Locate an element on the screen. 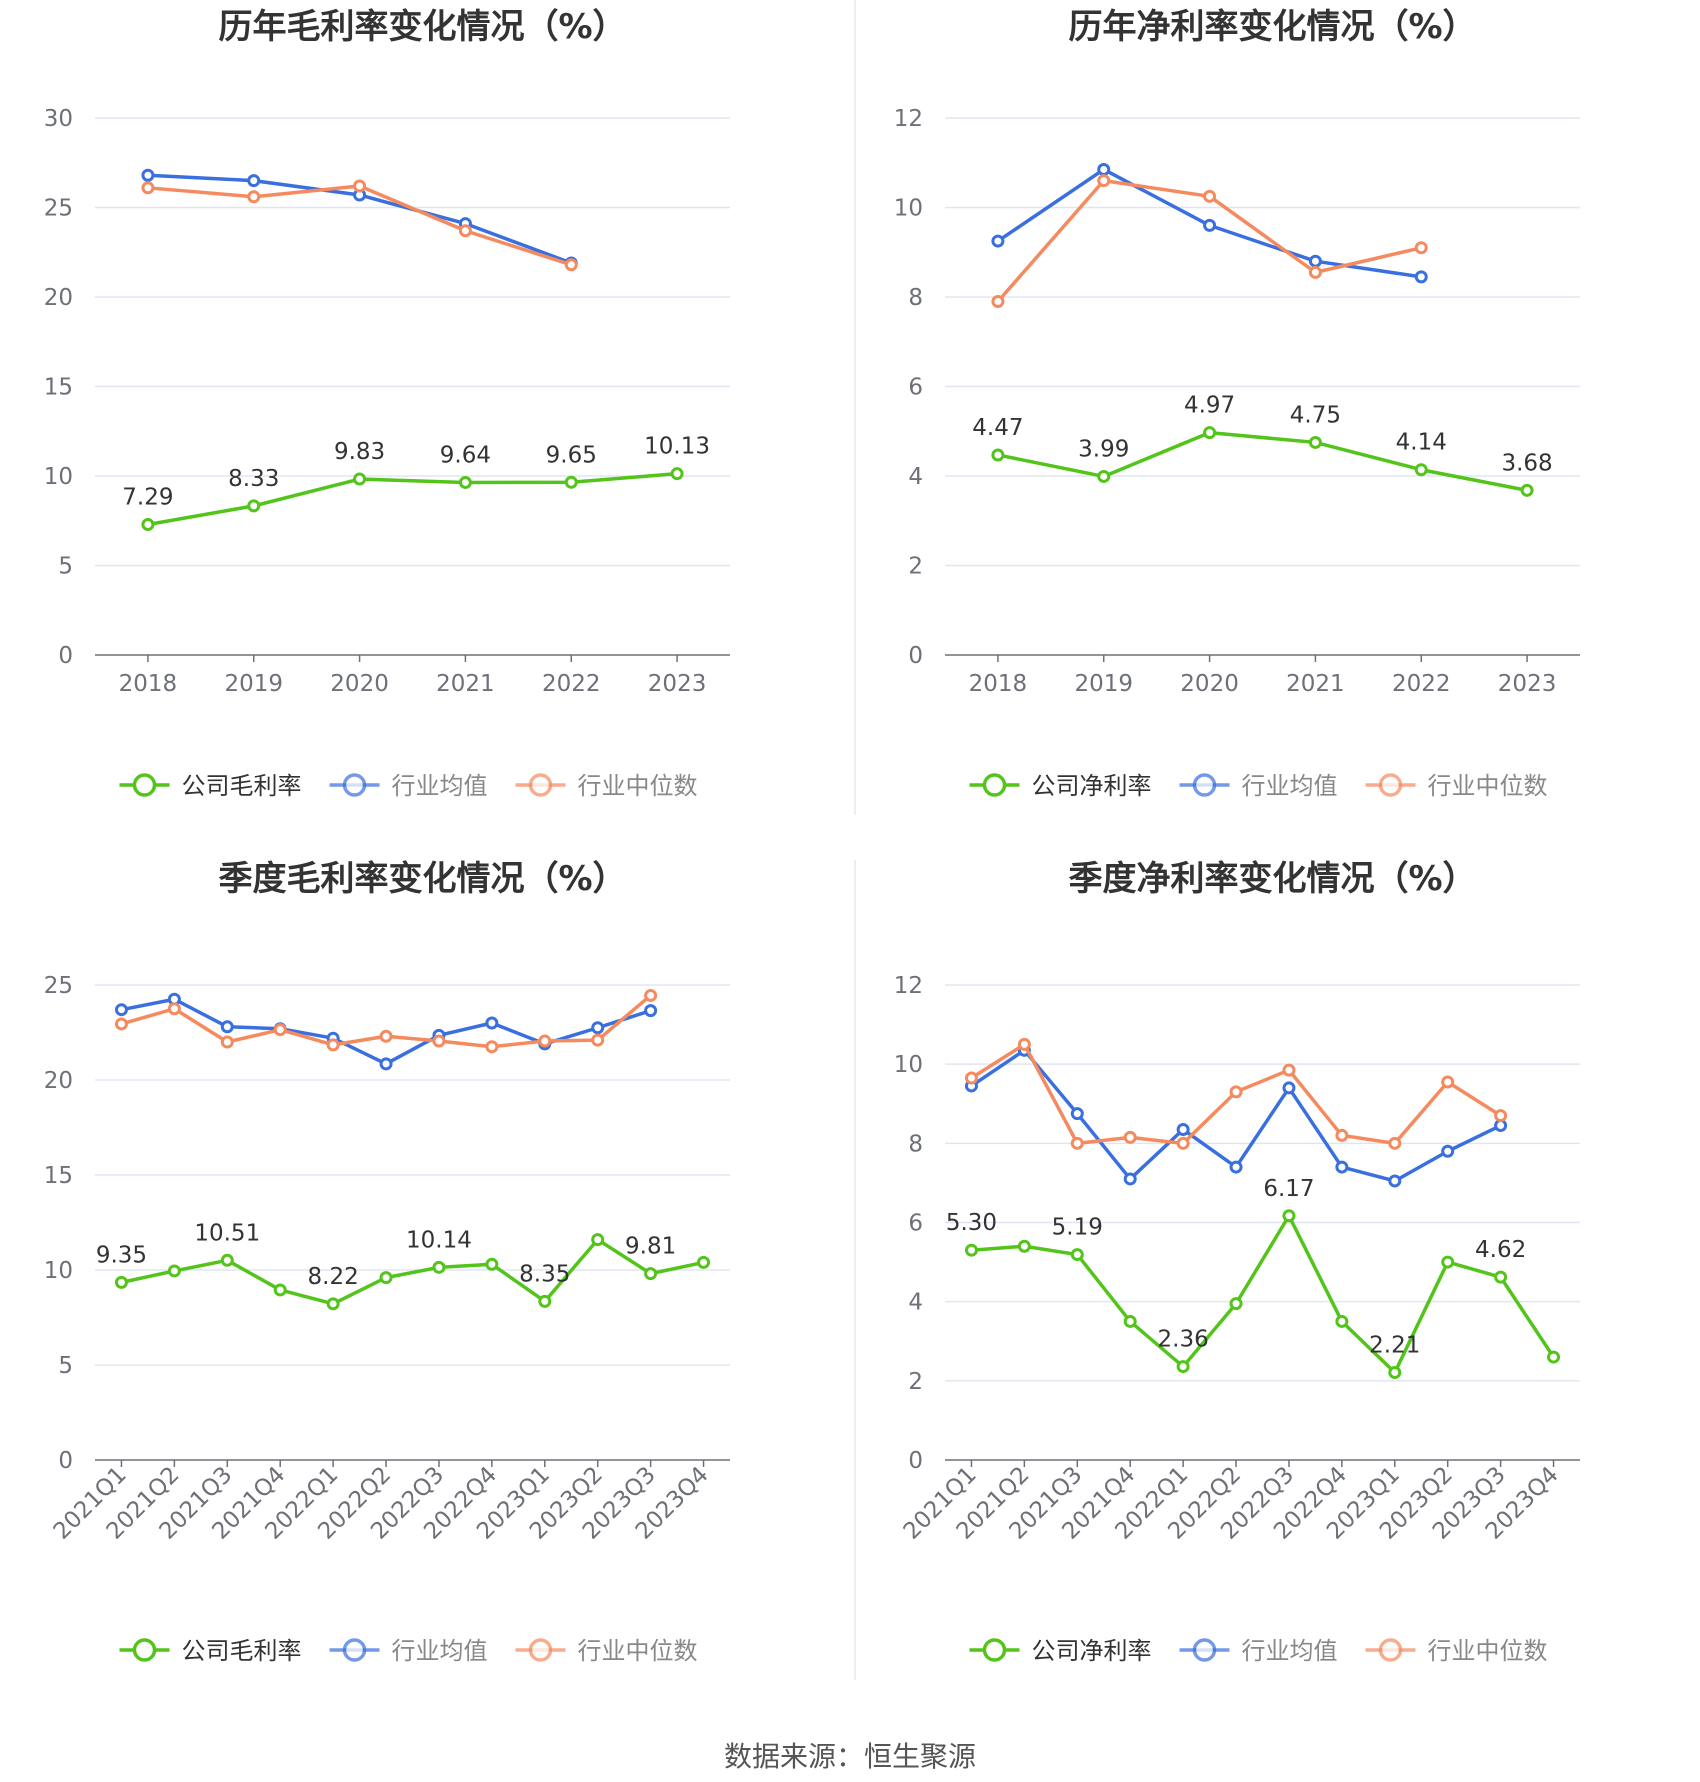  data-label: 9.81 is located at coordinates (650, 1247).